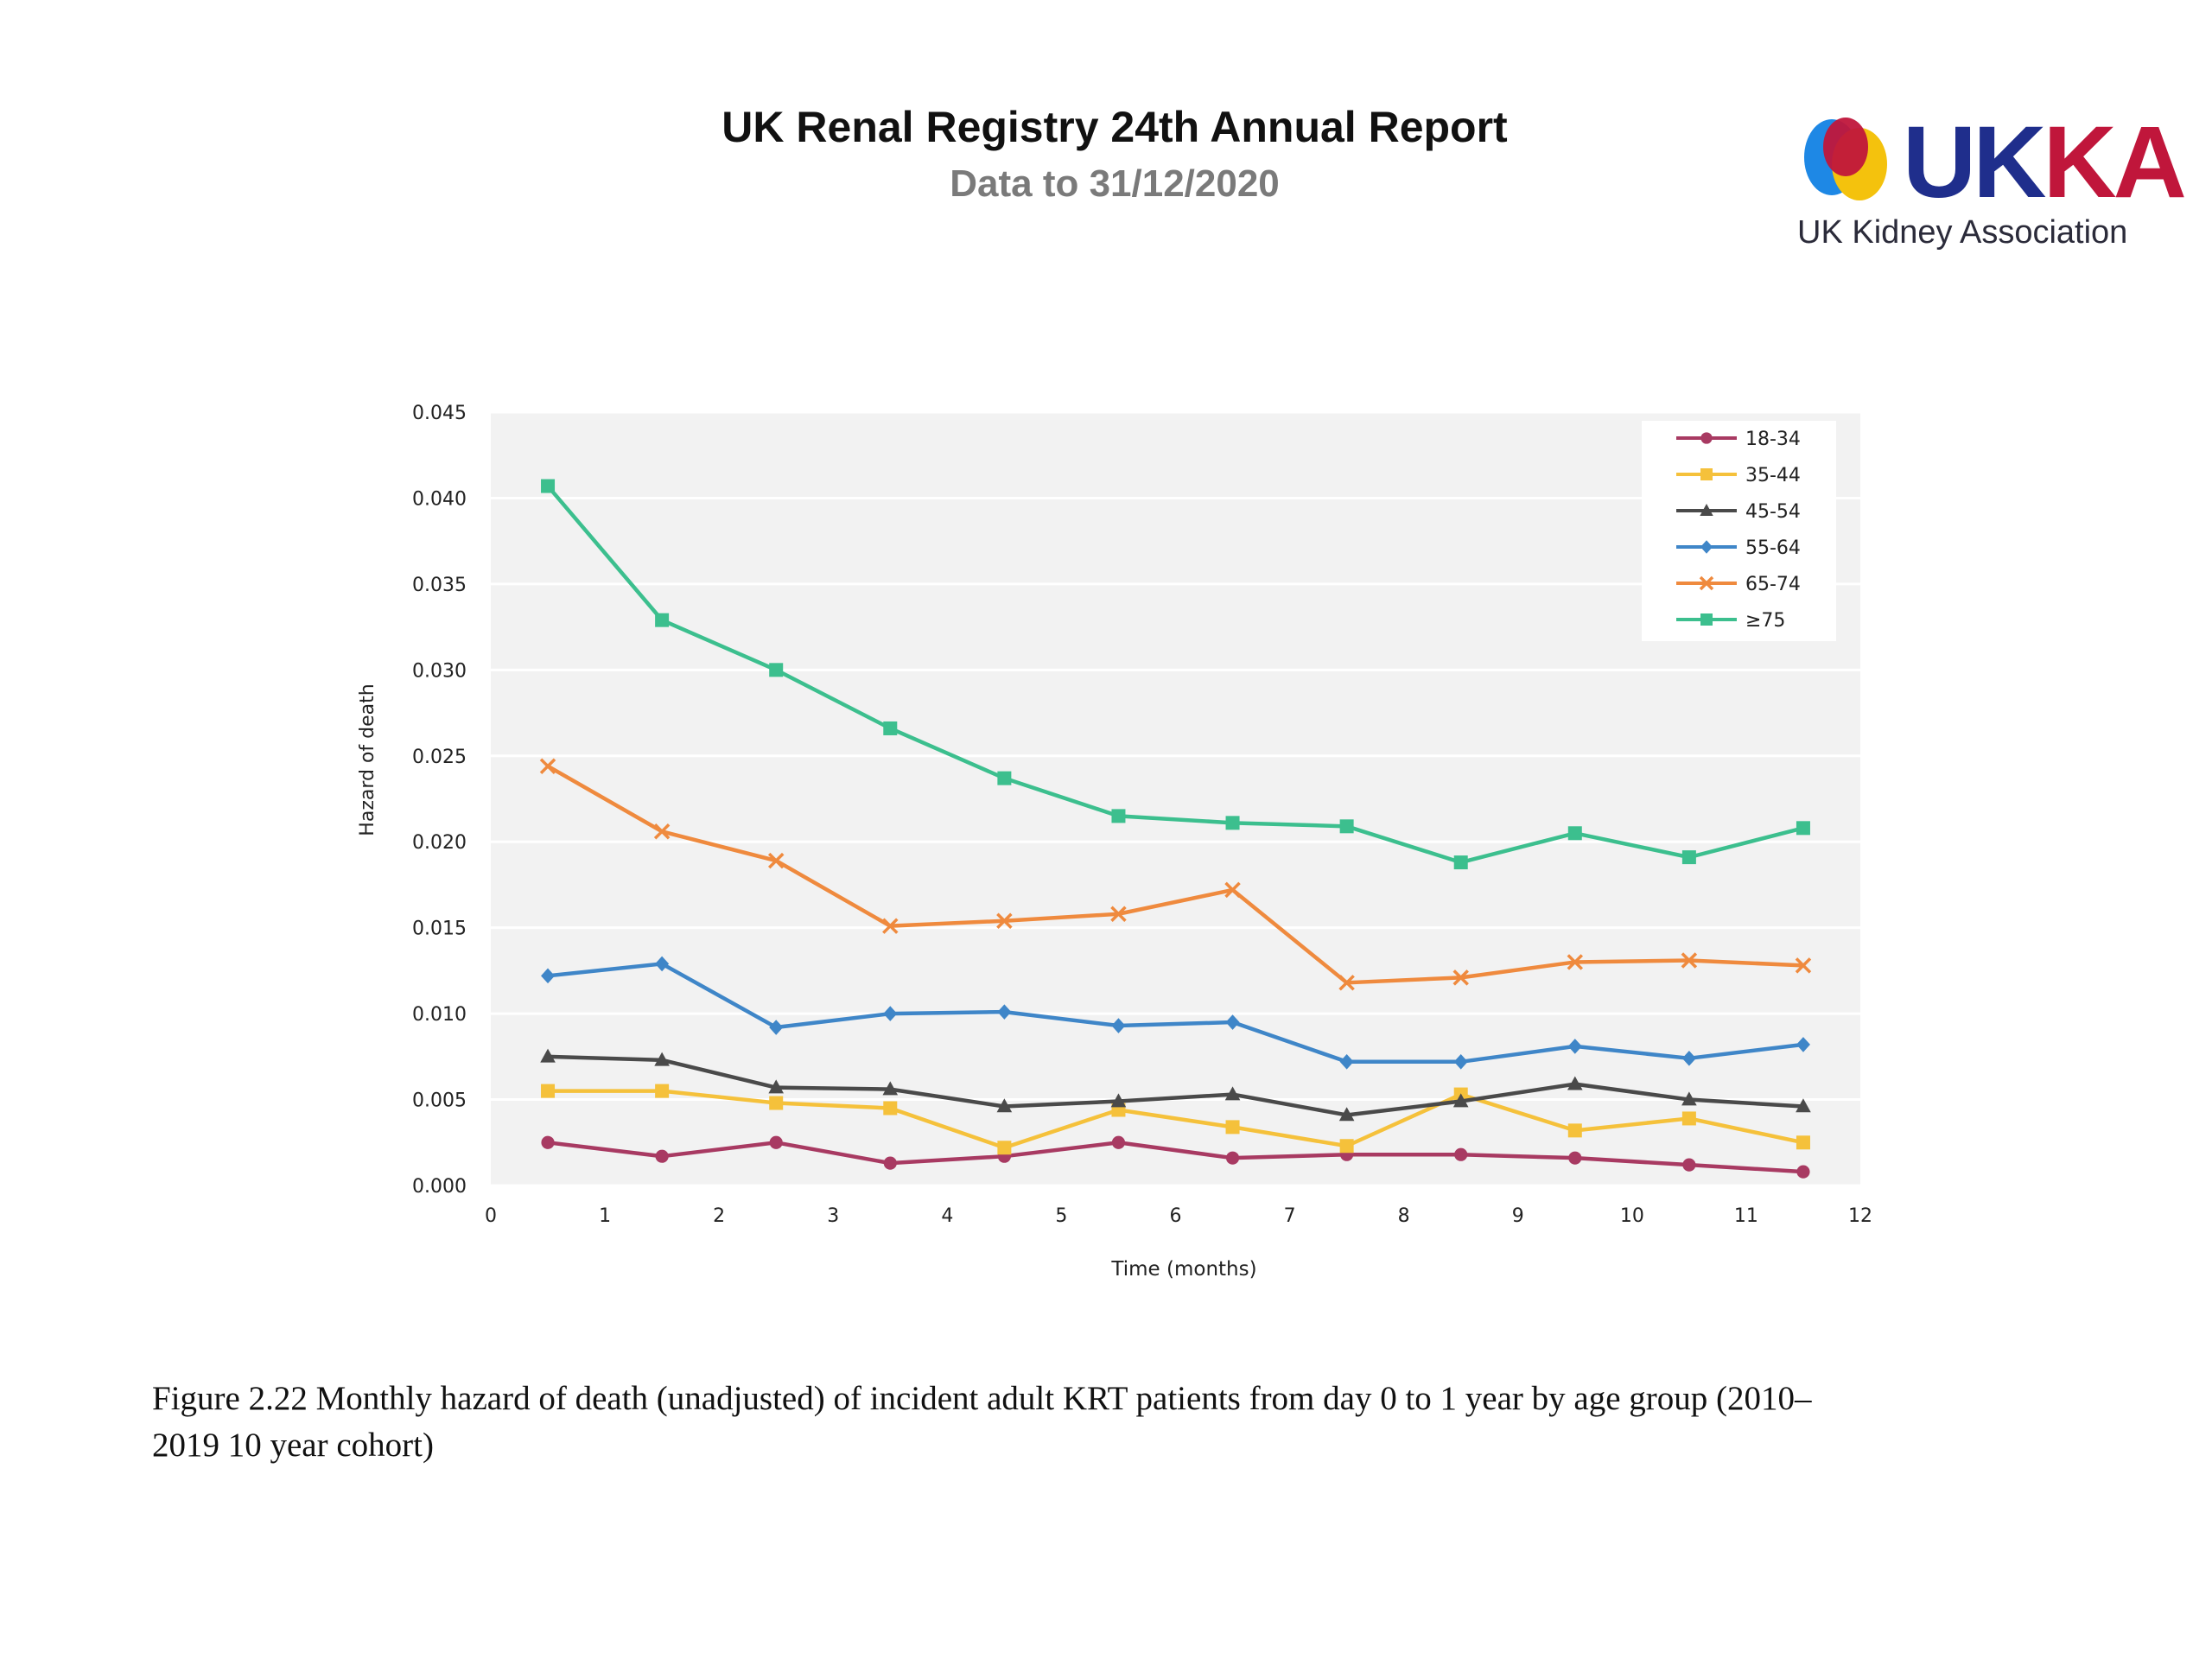 This screenshot has width=2212, height=1659. Describe the element at coordinates (1739, 531) in the screenshot. I see `legend-box` at that location.